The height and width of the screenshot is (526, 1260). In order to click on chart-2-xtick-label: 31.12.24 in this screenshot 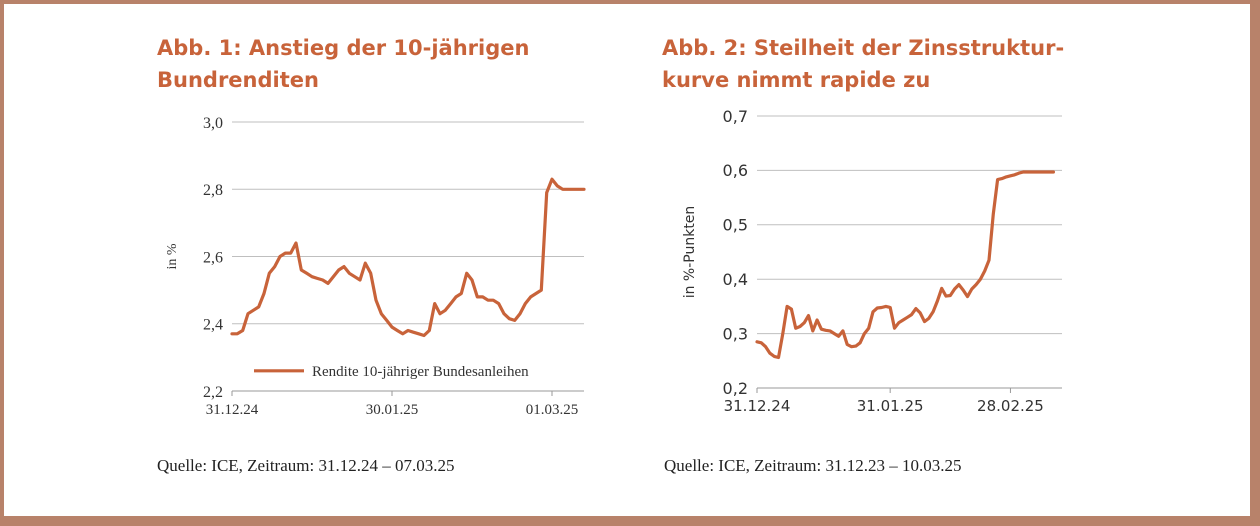, I will do `click(757, 406)`.